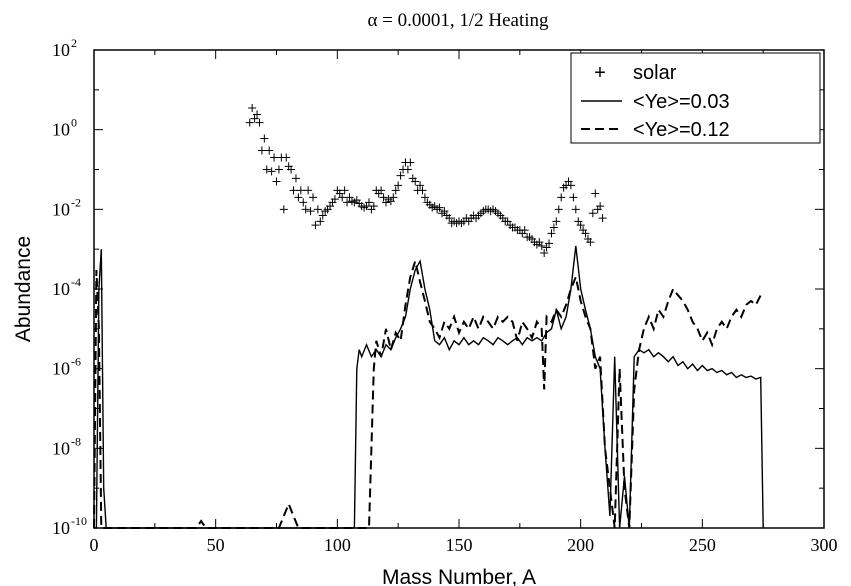 The image size is (851, 586). What do you see at coordinates (79, 521) in the screenshot?
I see `y-tick-exponent: -10` at bounding box center [79, 521].